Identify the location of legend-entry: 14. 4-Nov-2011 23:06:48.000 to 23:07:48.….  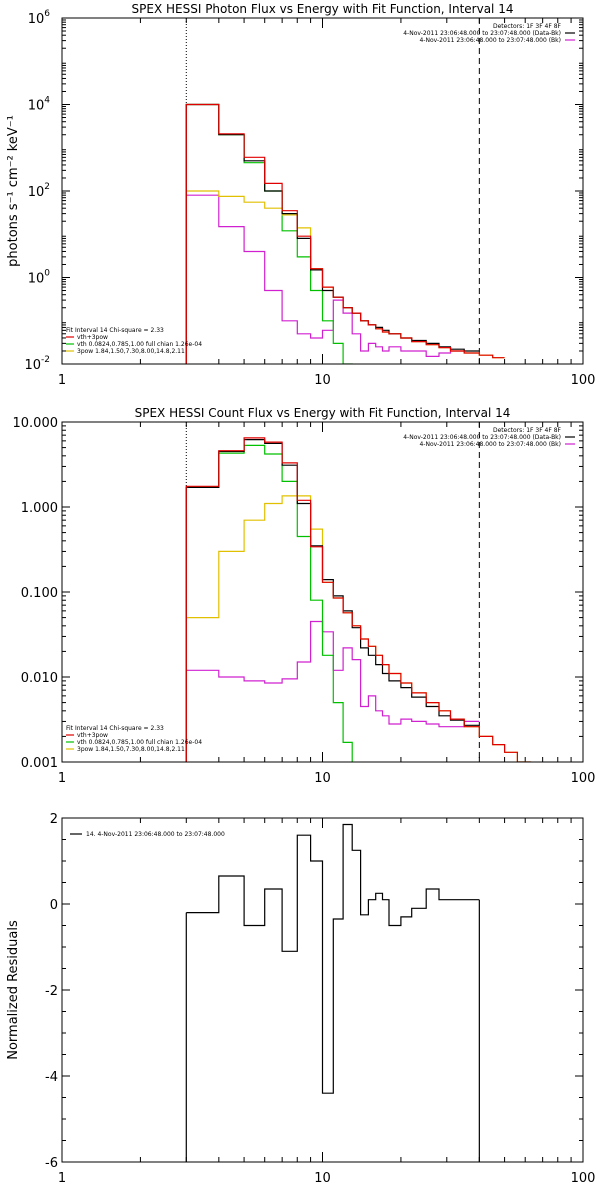
(155, 834).